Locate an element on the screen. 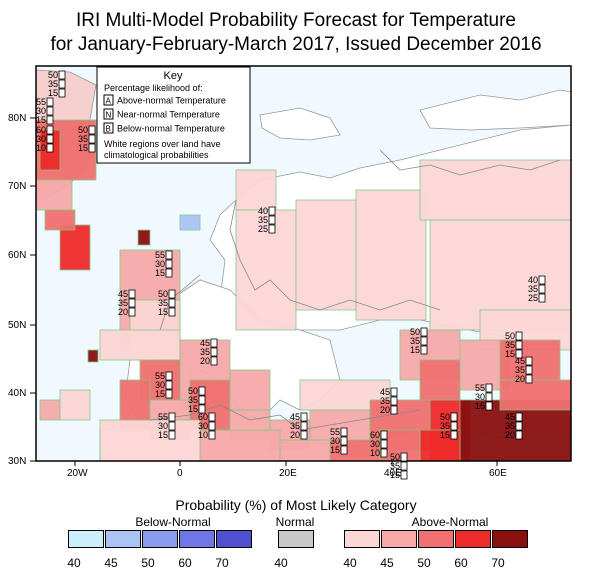 The height and width of the screenshot is (570, 592). lon-label: 60E is located at coordinates (498, 473).